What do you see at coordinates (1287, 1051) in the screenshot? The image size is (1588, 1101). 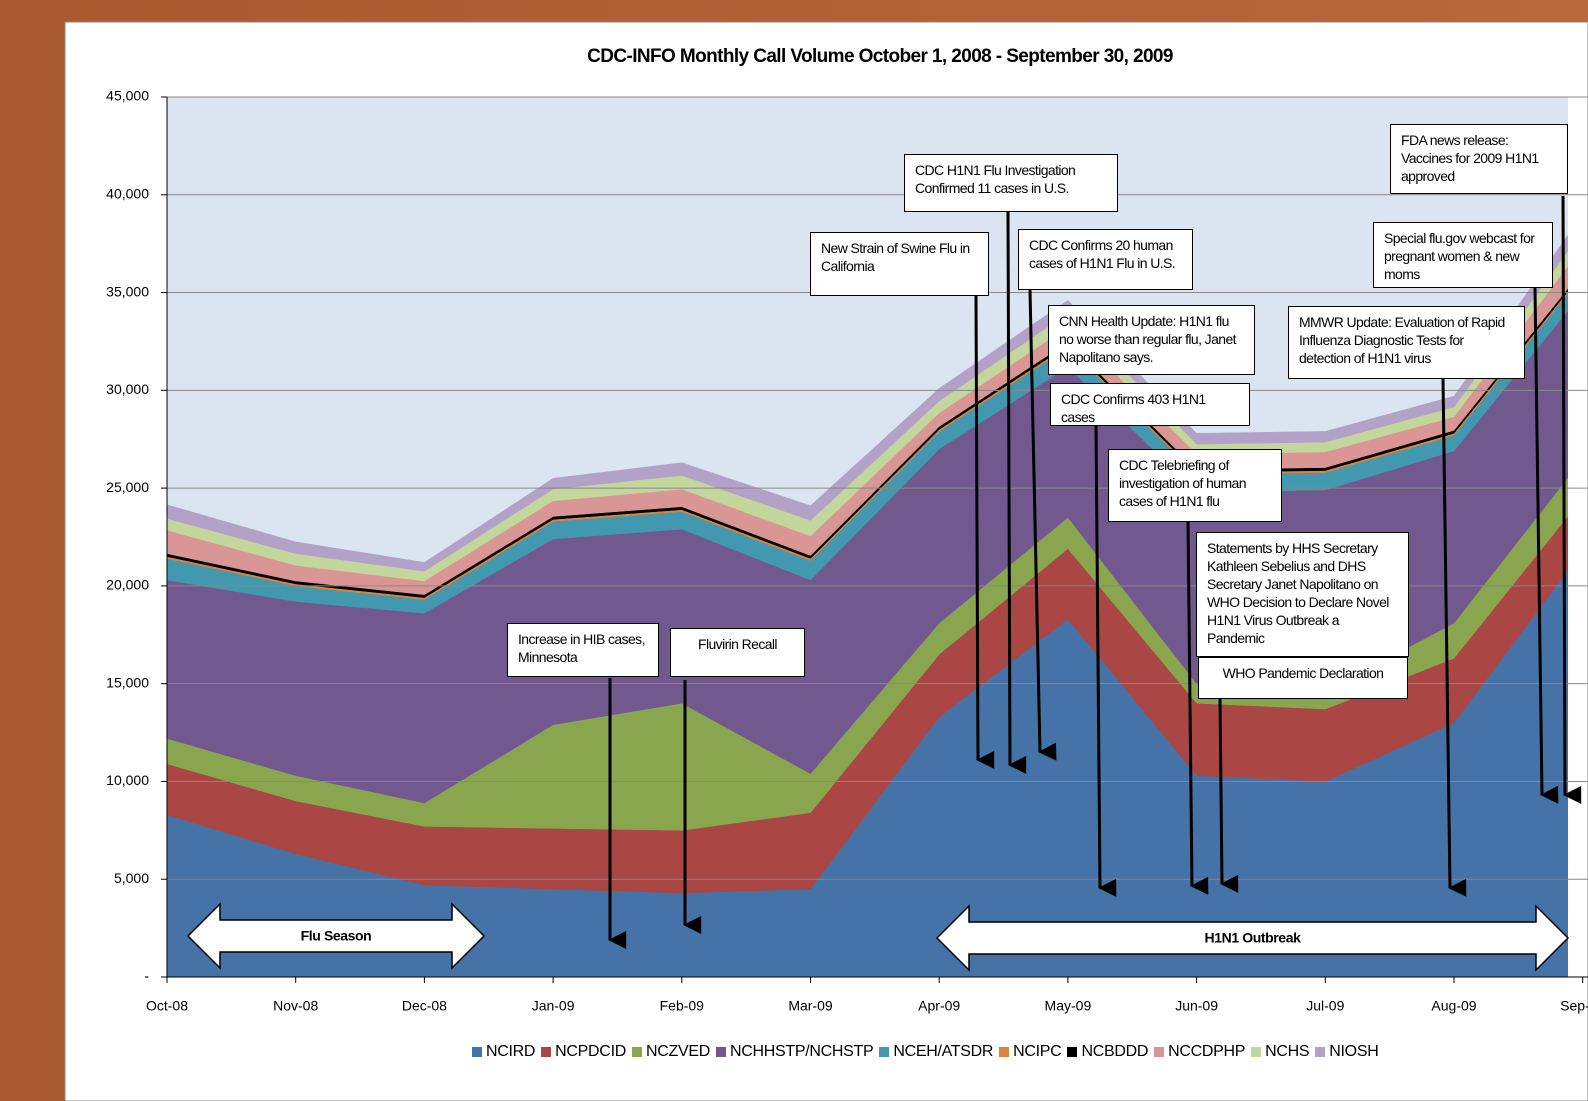 I see `legend-label: NCHS` at bounding box center [1287, 1051].